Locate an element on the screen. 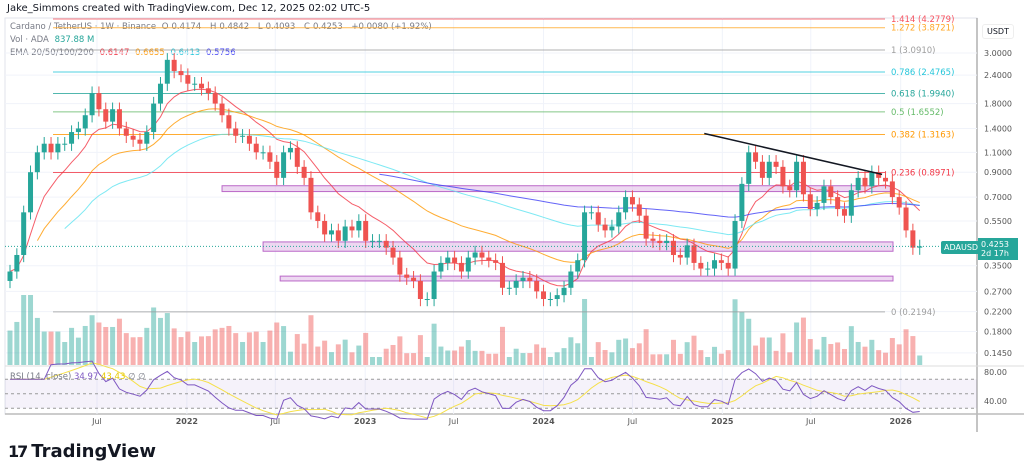 Image resolution: width=1024 pixels, height=473 pixels. y-tick-label: 0.1450 is located at coordinates (998, 353).